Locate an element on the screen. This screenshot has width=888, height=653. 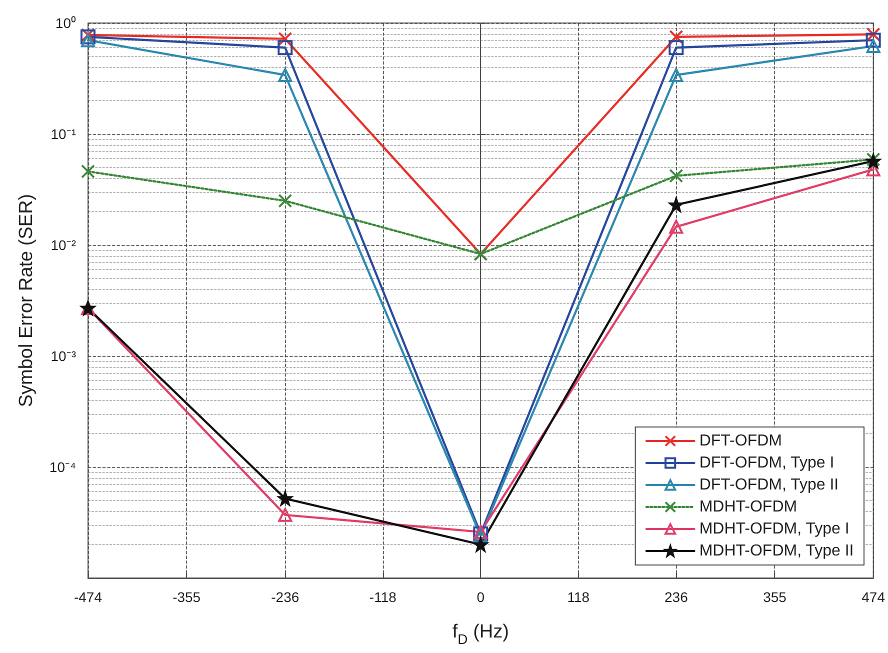
x-tick-label: -118 is located at coordinates (383, 597).